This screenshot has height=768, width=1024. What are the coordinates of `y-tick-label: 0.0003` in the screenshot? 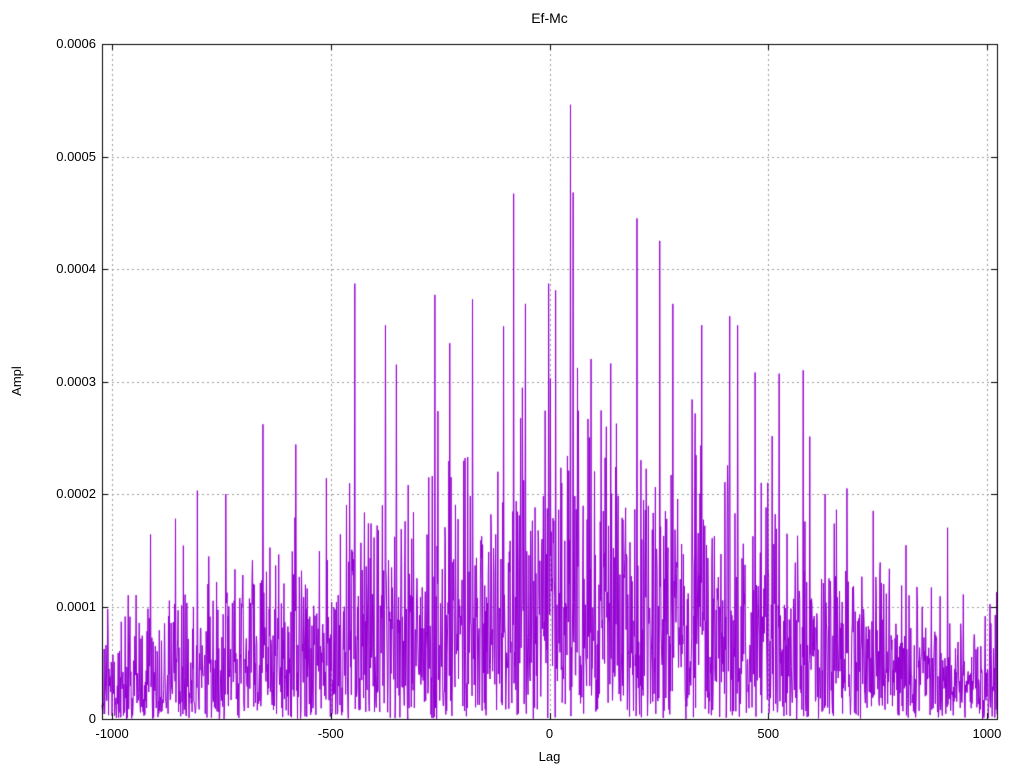 It's located at (76, 381).